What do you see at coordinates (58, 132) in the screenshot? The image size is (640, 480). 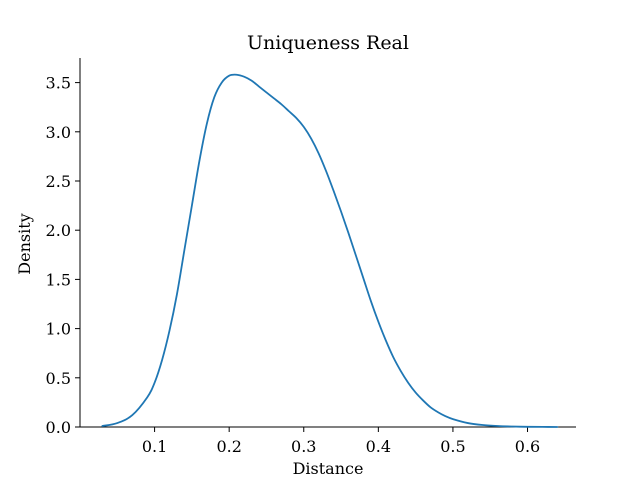 I see `y-tick-label: 3.0` at bounding box center [58, 132].